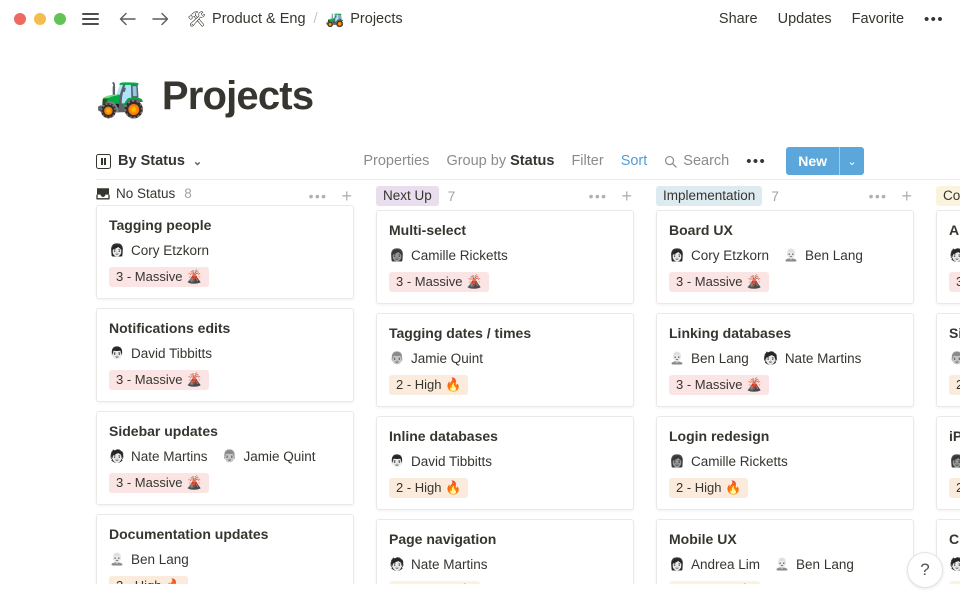 The width and height of the screenshot is (960, 600). Describe the element at coordinates (364, 19) in the screenshot. I see `breadcrumb-current: 🚜 Projects` at that location.